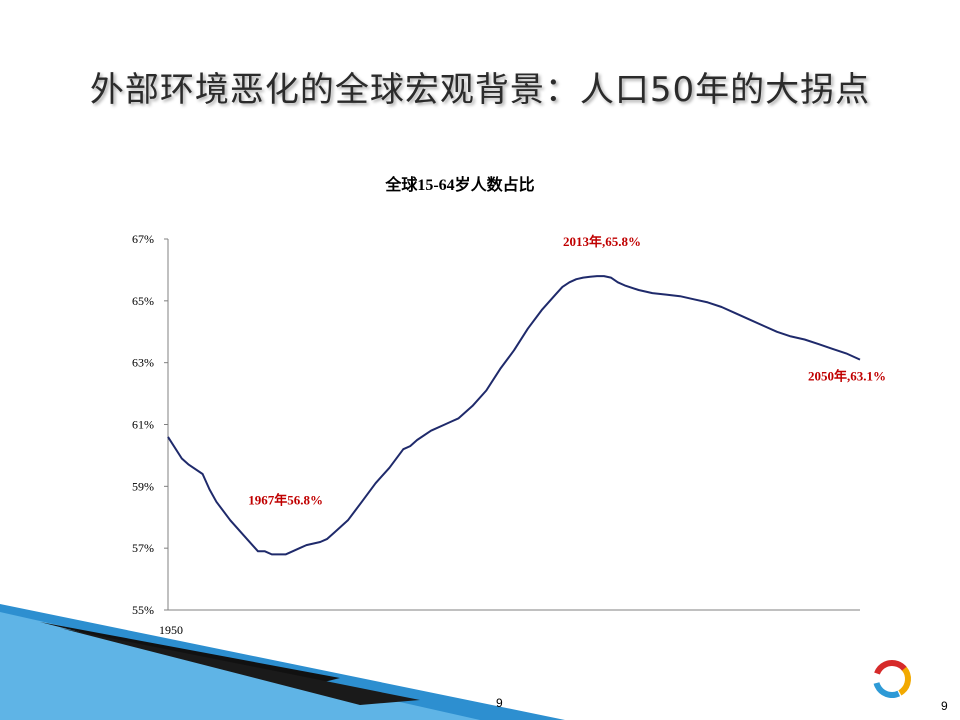 The width and height of the screenshot is (960, 720). I want to click on y-tick-label: 63%, so click(143, 363).